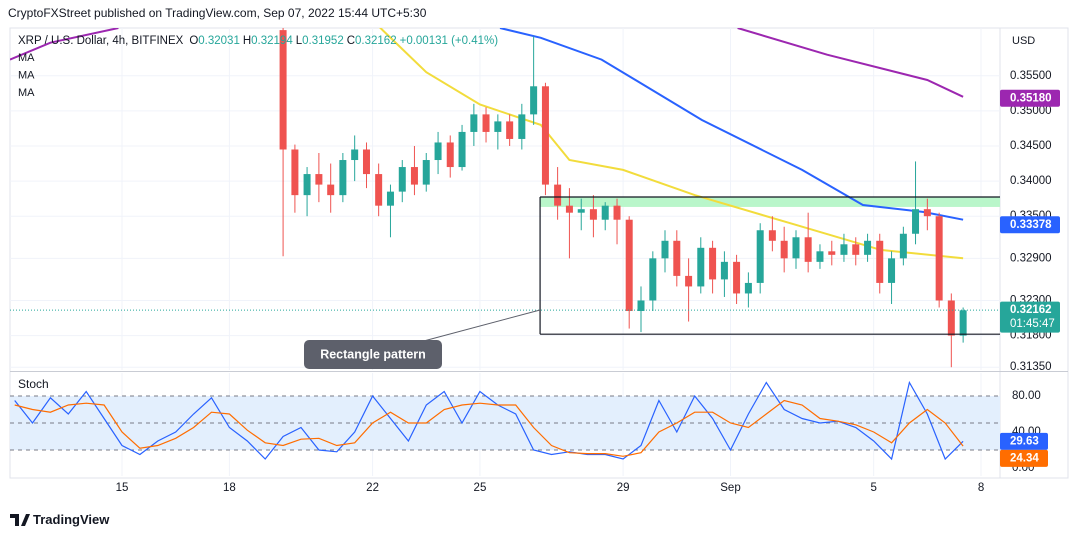 This screenshot has width=1078, height=537. What do you see at coordinates (770, 201) in the screenshot?
I see `zone` at bounding box center [770, 201].